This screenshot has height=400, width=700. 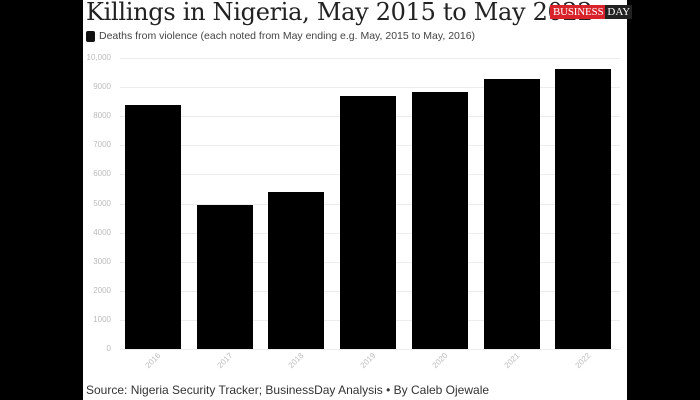 What do you see at coordinates (102, 319) in the screenshot?
I see `y-tick-label: 1000` at bounding box center [102, 319].